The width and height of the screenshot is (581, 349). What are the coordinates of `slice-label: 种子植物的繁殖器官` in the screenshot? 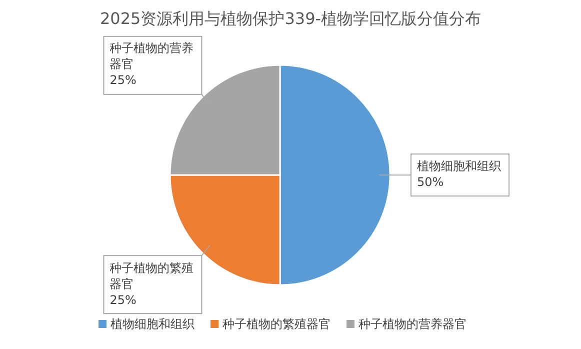 It's located at (152, 276).